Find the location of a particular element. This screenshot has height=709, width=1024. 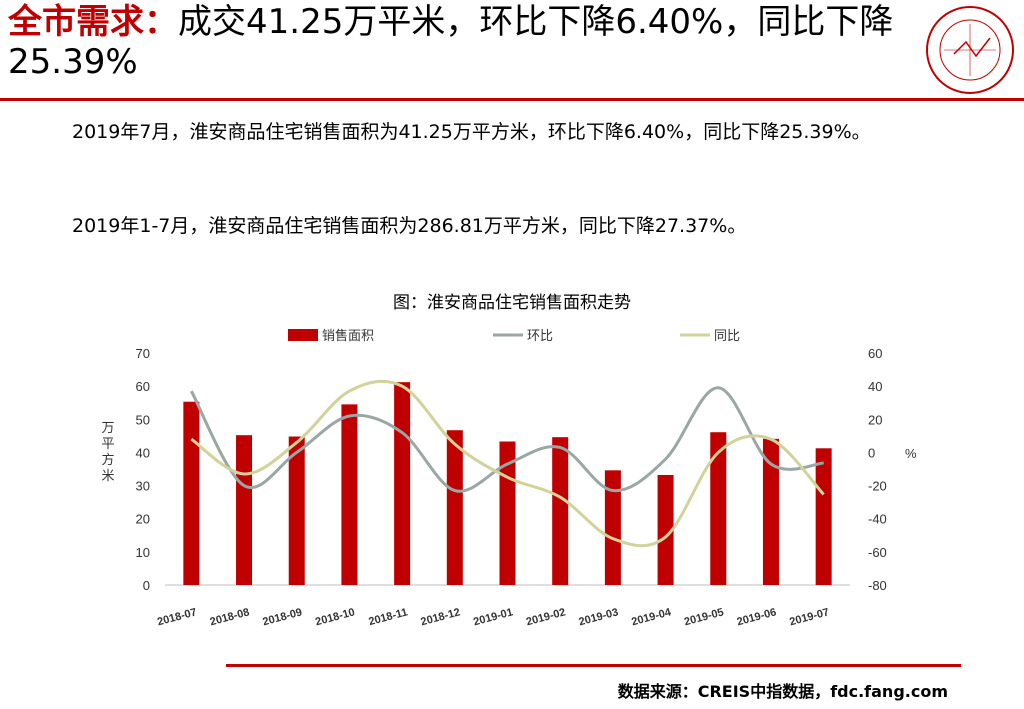

left-y-tick-label: 50 is located at coordinates (143, 419).